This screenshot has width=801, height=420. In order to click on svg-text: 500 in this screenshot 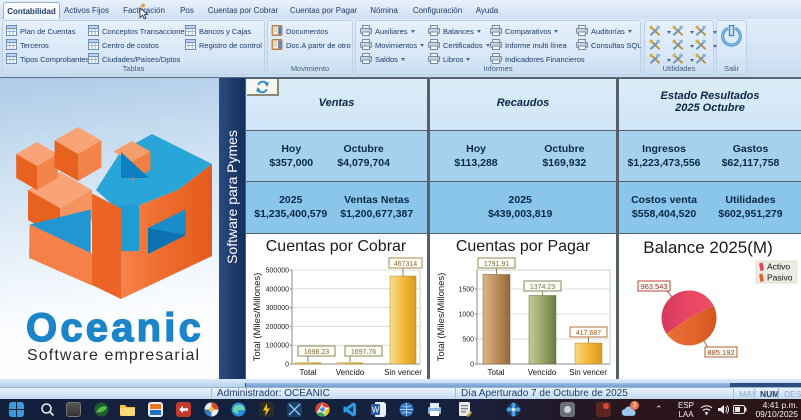, I will do `click(468, 340)`.